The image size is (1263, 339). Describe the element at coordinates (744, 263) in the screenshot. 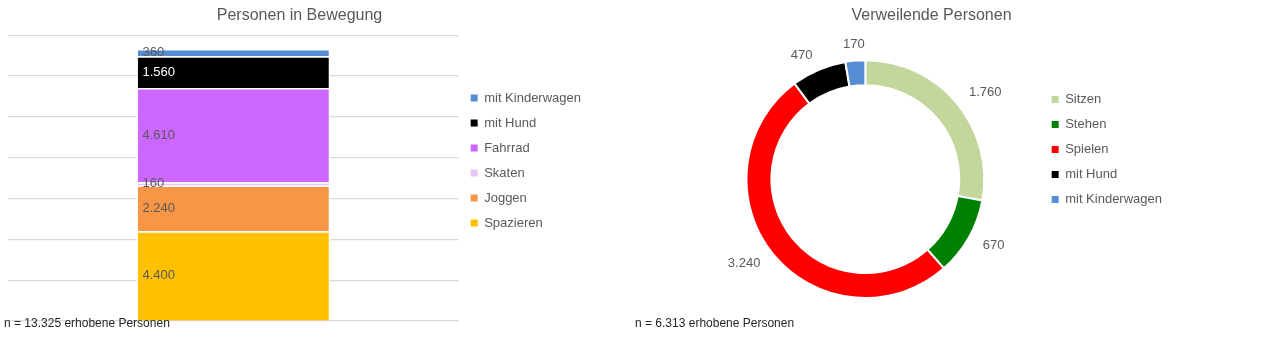

I see `data-label: 3.240` at that location.